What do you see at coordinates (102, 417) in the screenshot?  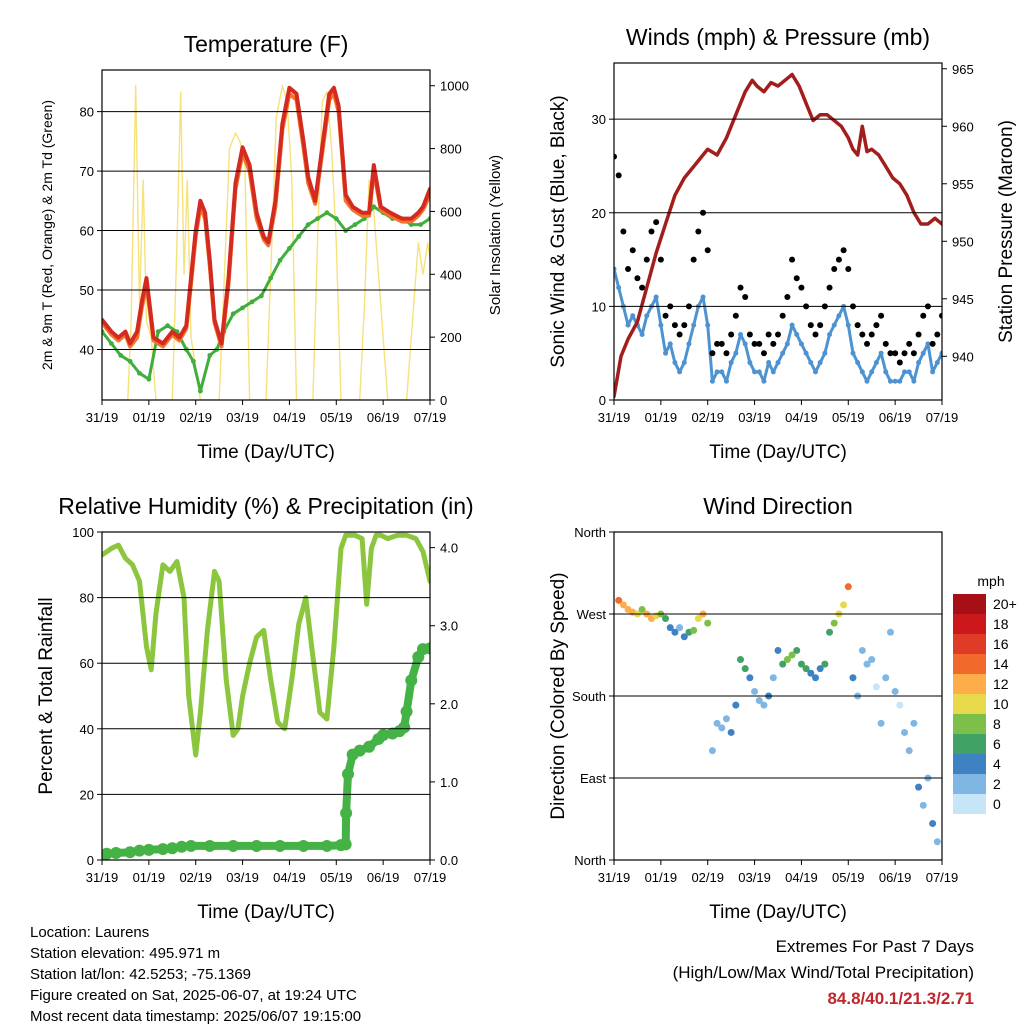 I see `x-tick-label: 31/19` at bounding box center [102, 417].